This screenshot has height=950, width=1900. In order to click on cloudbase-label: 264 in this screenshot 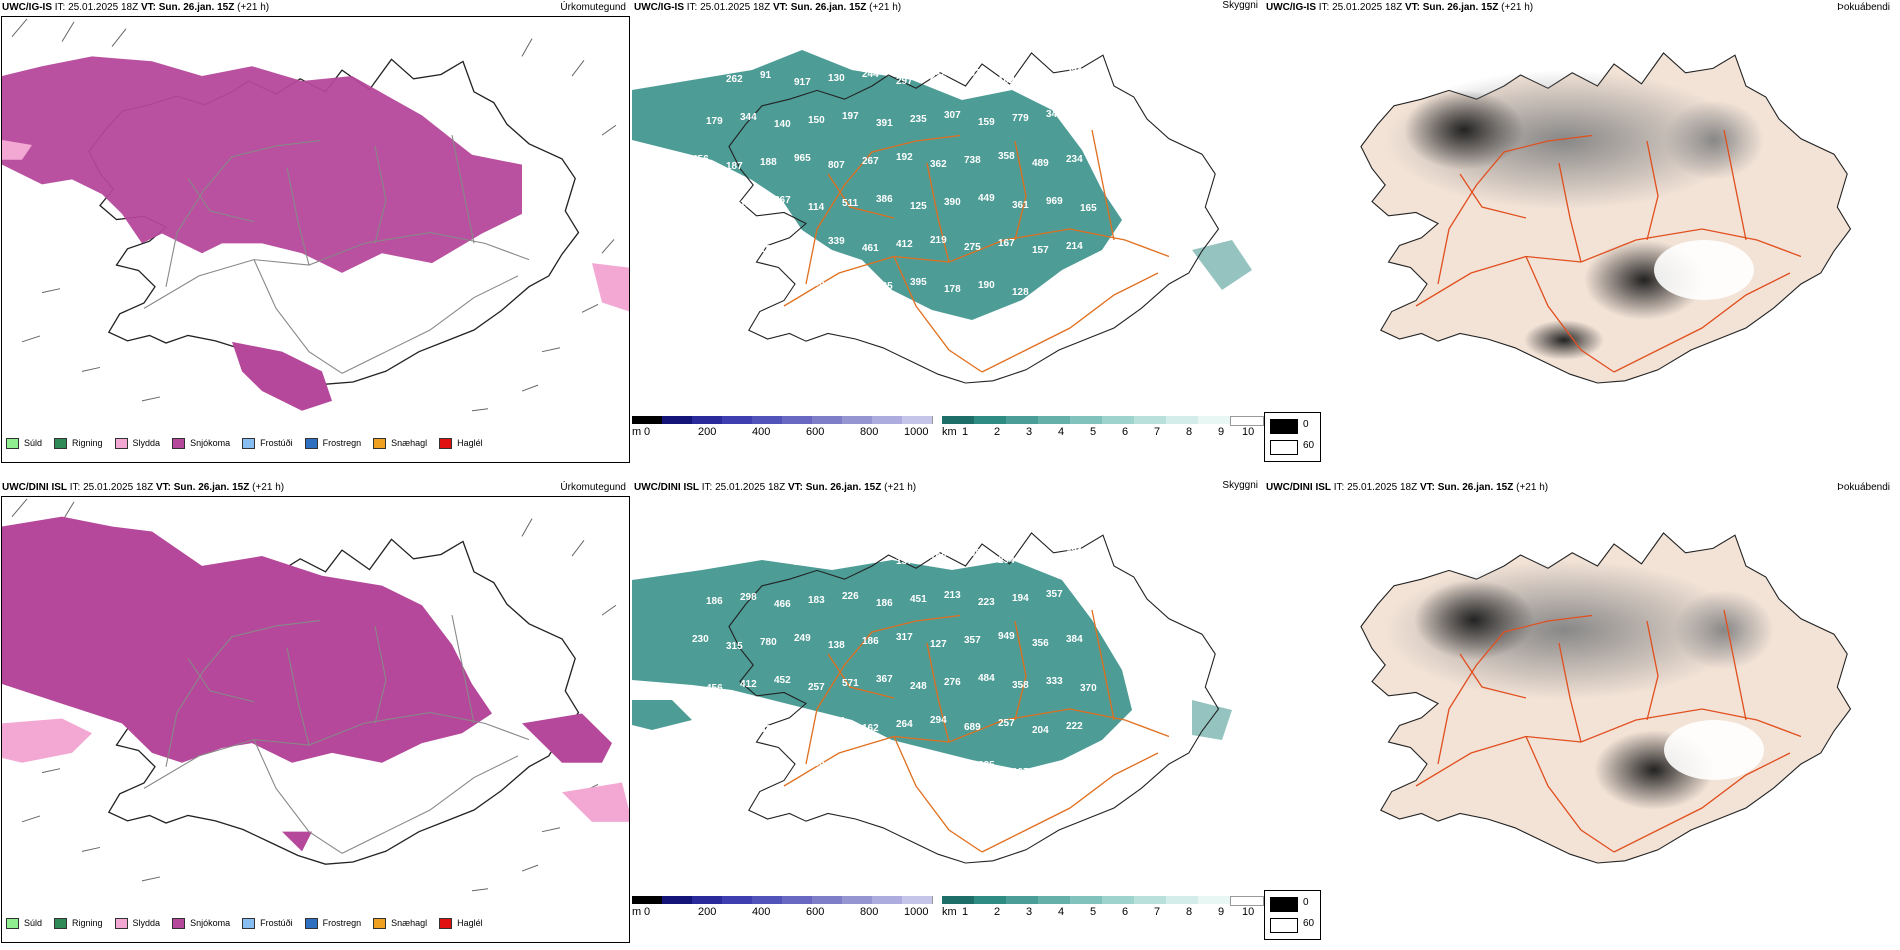, I will do `click(904, 724)`.